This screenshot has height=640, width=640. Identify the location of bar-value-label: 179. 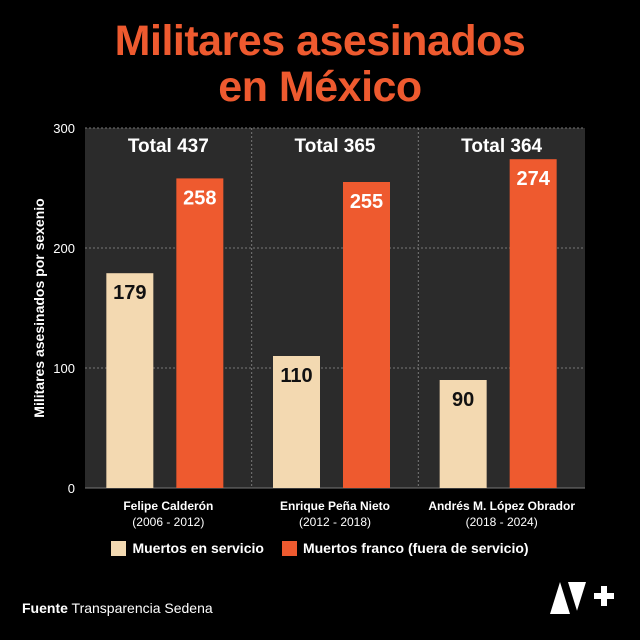
(129, 293).